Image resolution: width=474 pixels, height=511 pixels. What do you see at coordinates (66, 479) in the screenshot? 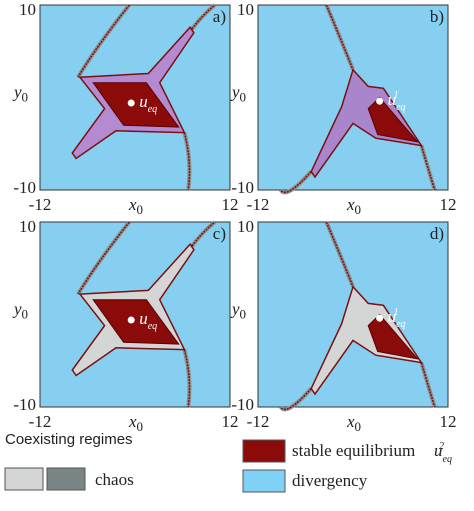
I see `chaos-swatch-dark` at bounding box center [66, 479].